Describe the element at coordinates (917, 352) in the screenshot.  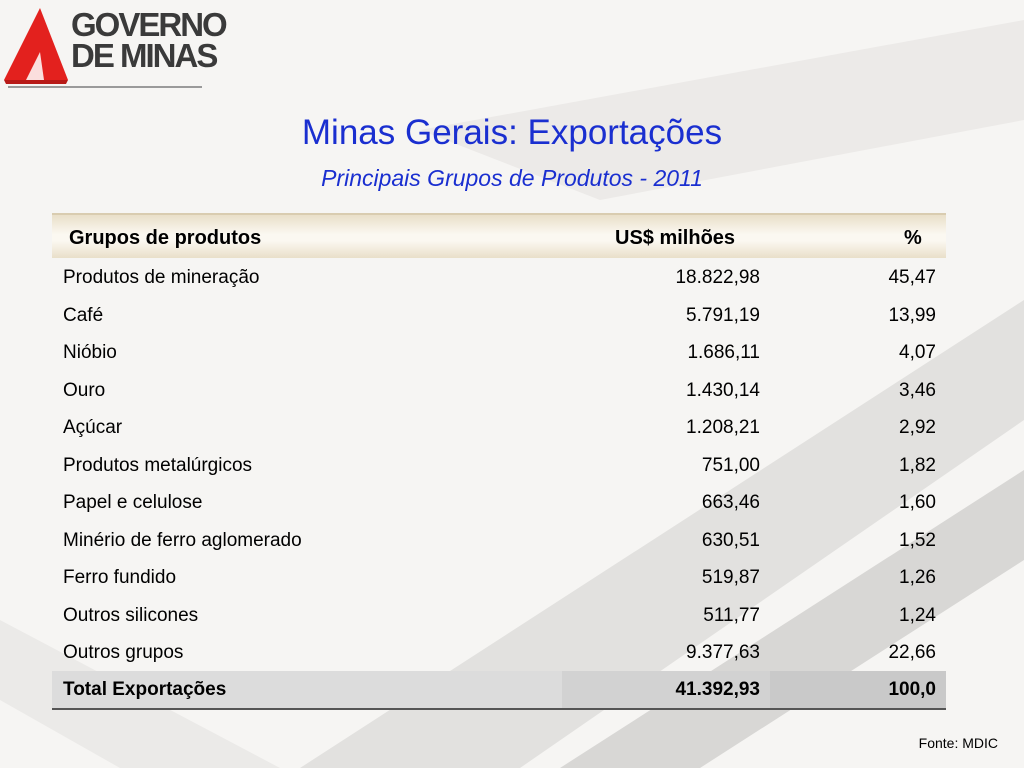
I see `cell-percent: 4,07` at that location.